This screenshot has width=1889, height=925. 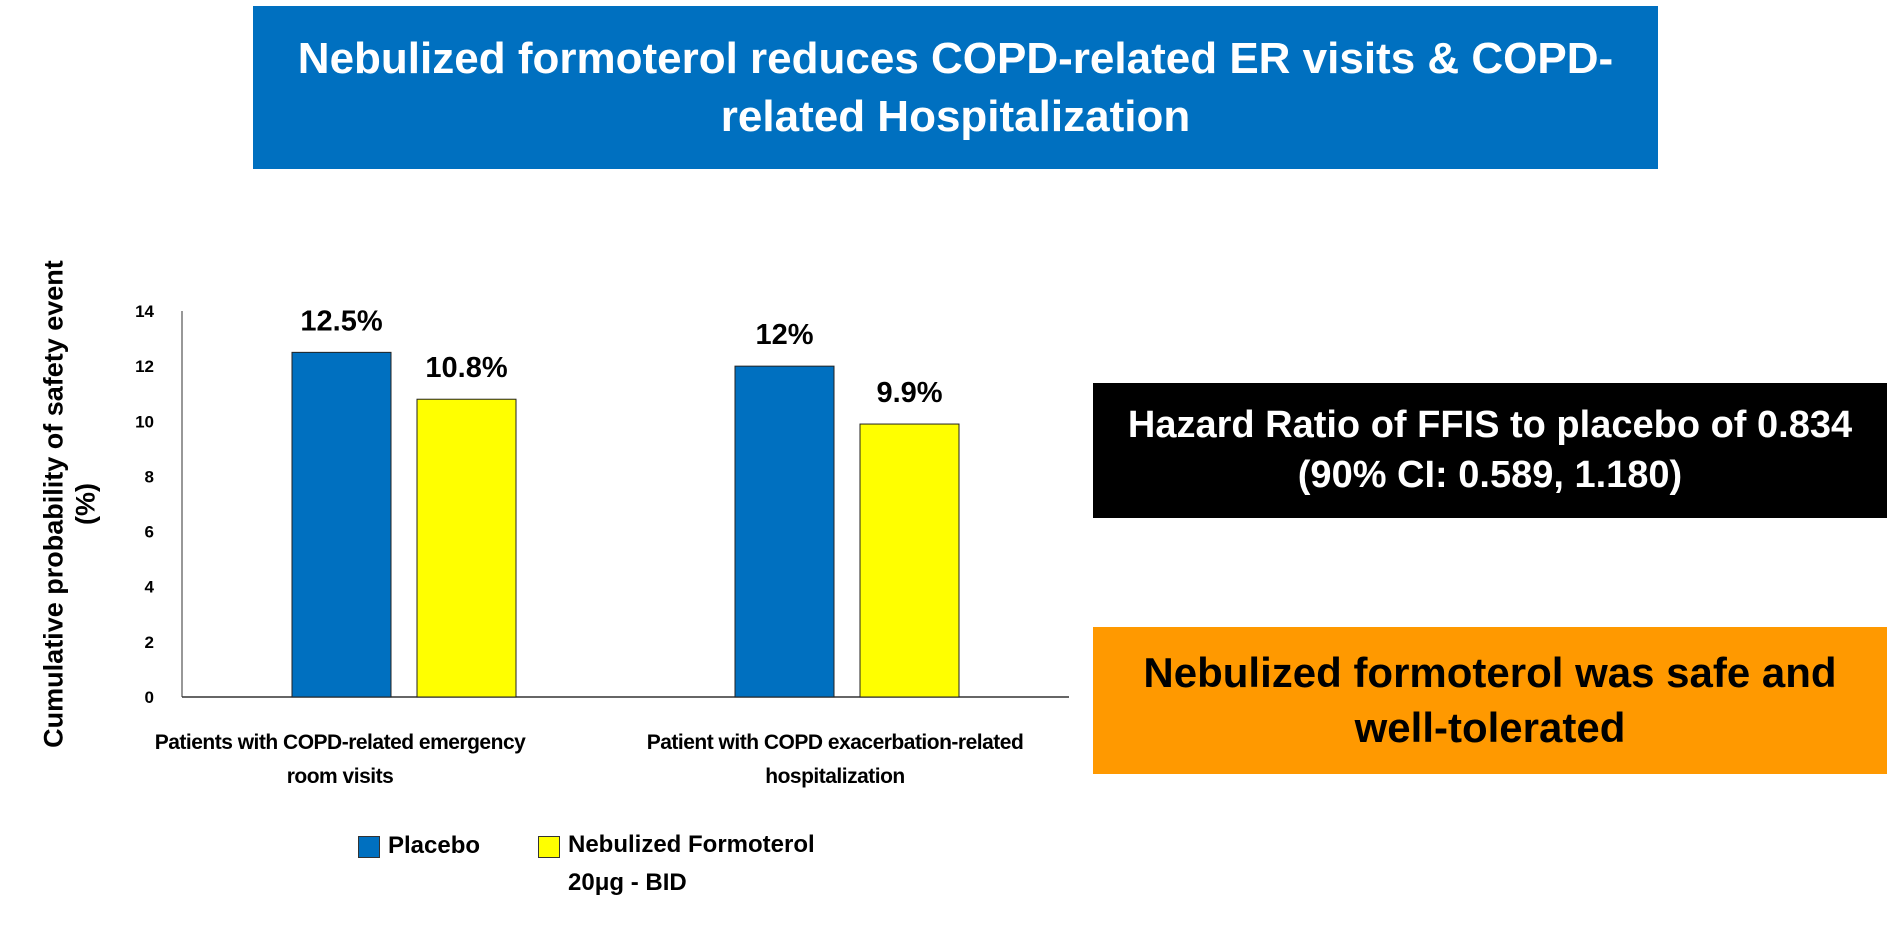 What do you see at coordinates (149, 532) in the screenshot?
I see `y-tick-label: 6` at bounding box center [149, 532].